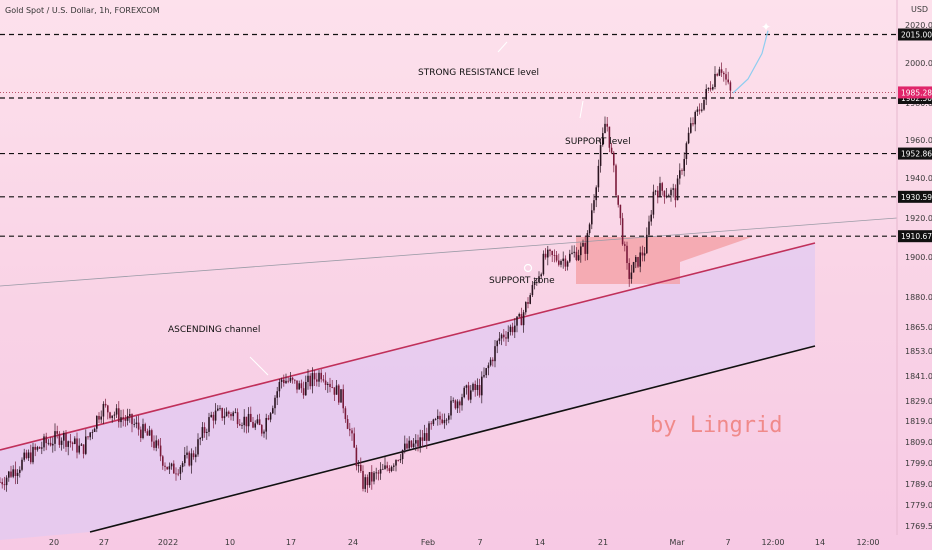 The image size is (932, 550). What do you see at coordinates (919, 9) in the screenshot?
I see `currency-label: USD` at bounding box center [919, 9].